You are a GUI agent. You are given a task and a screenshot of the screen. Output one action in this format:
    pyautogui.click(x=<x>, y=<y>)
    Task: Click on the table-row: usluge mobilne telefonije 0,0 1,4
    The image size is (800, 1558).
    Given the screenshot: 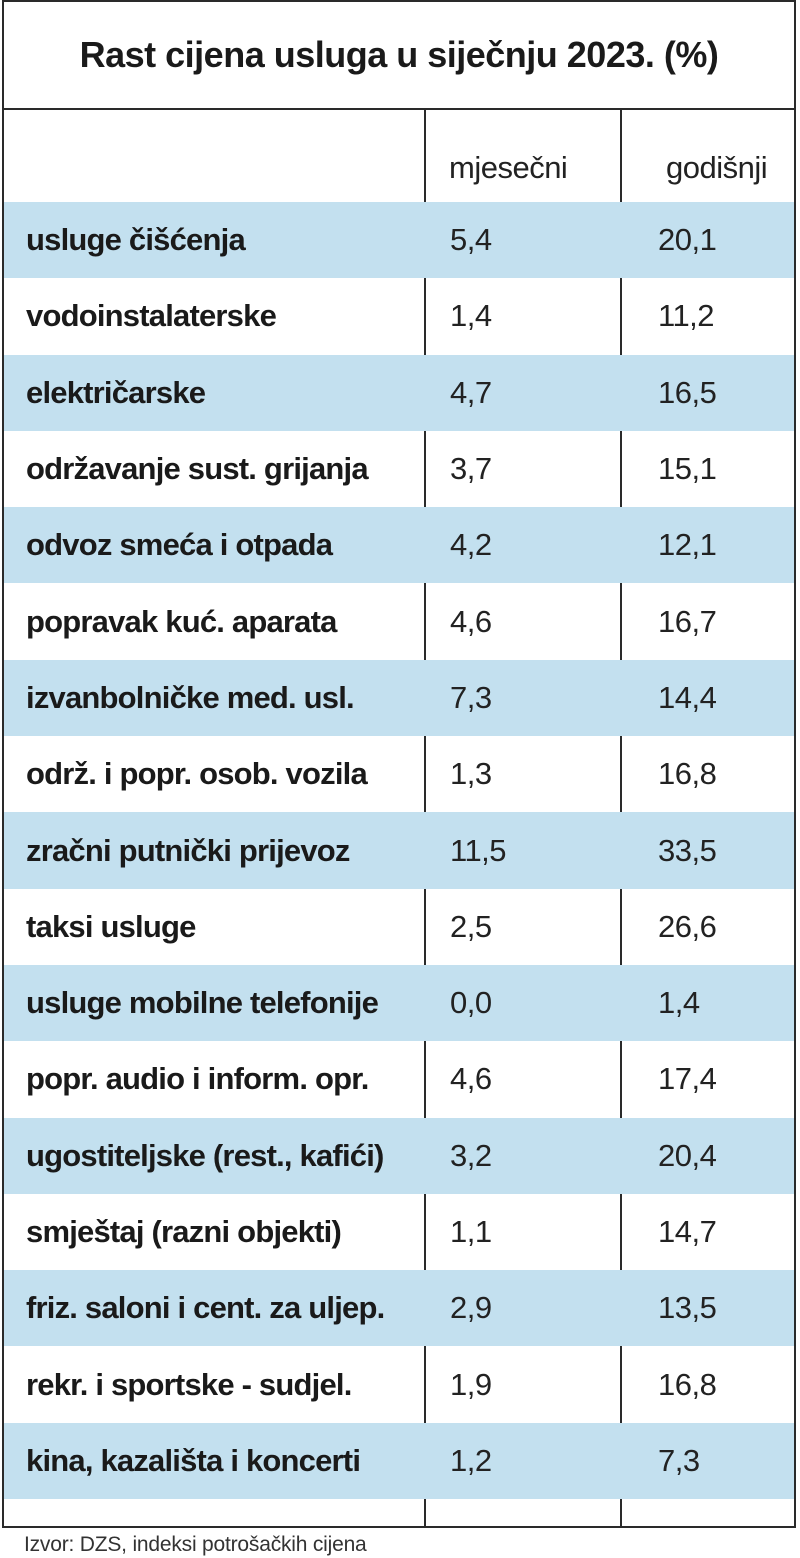 What is the action you would take?
    pyautogui.click(x=399, y=1003)
    